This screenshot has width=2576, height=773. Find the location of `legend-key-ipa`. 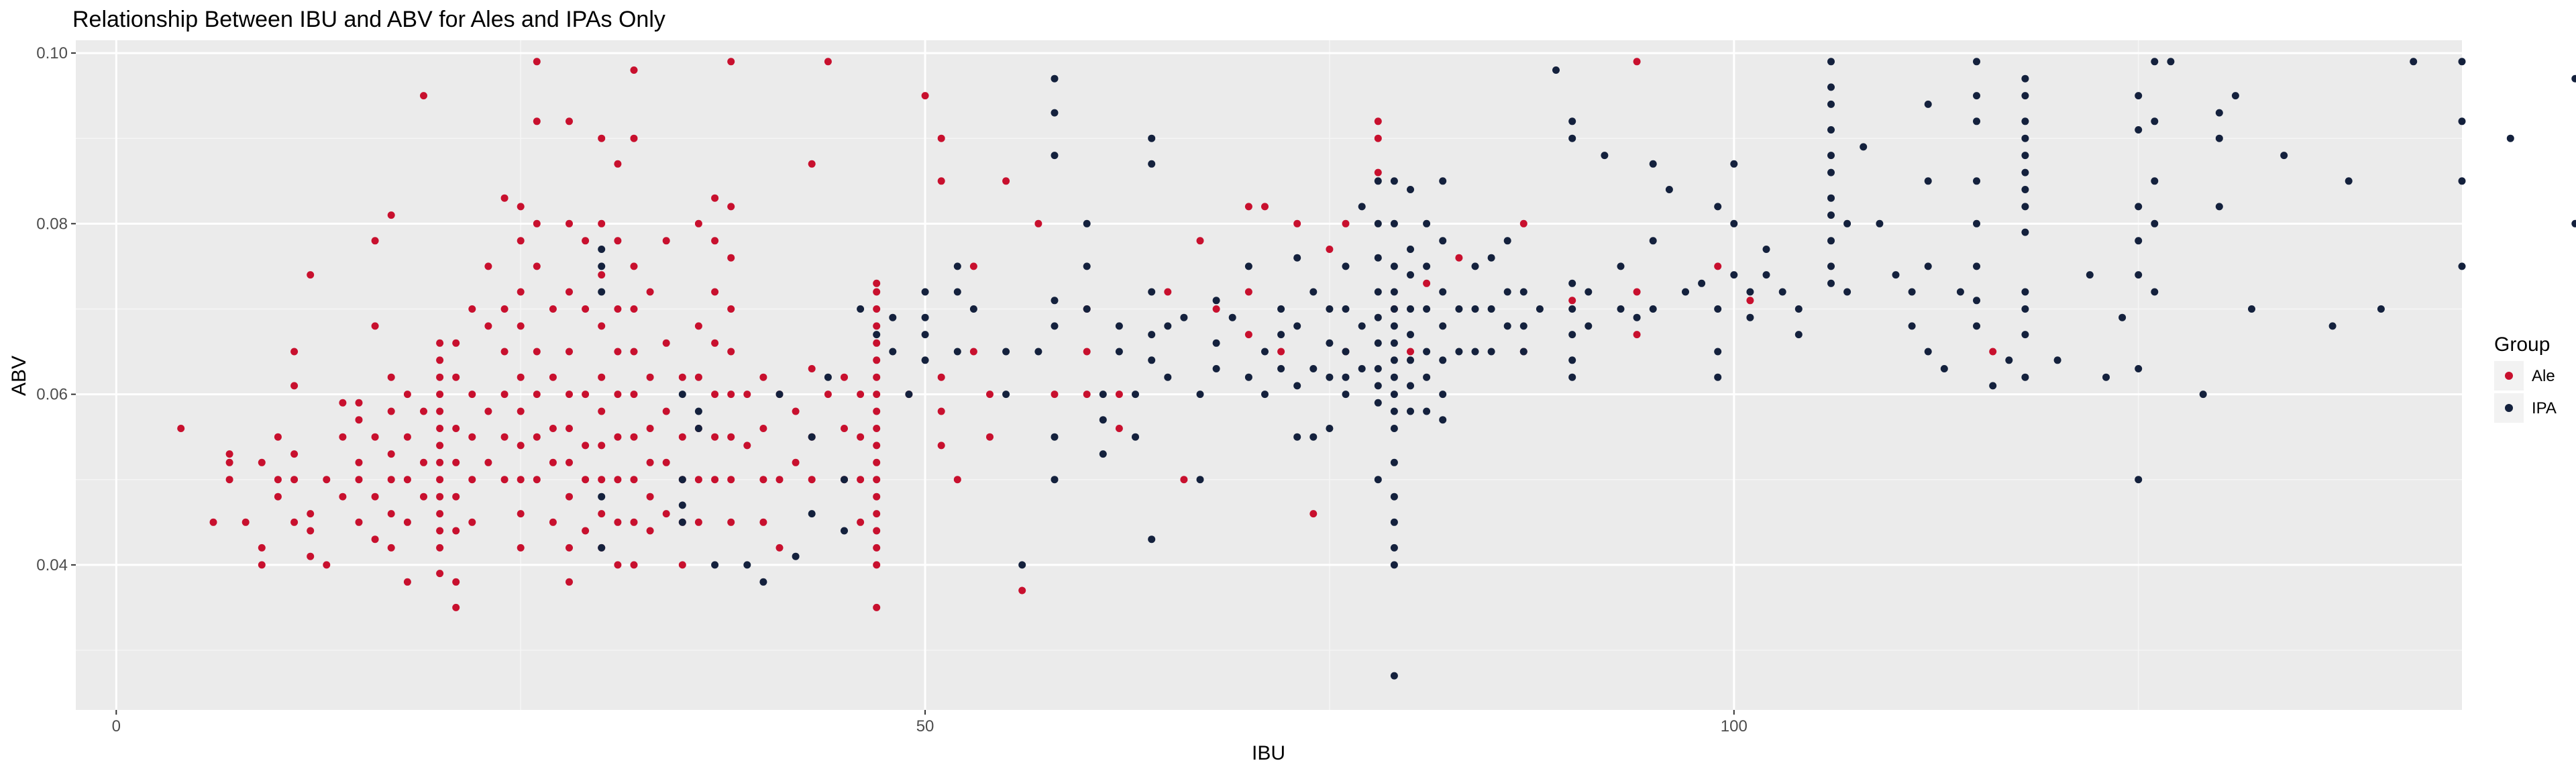

legend-key-ipa is located at coordinates (2509, 408).